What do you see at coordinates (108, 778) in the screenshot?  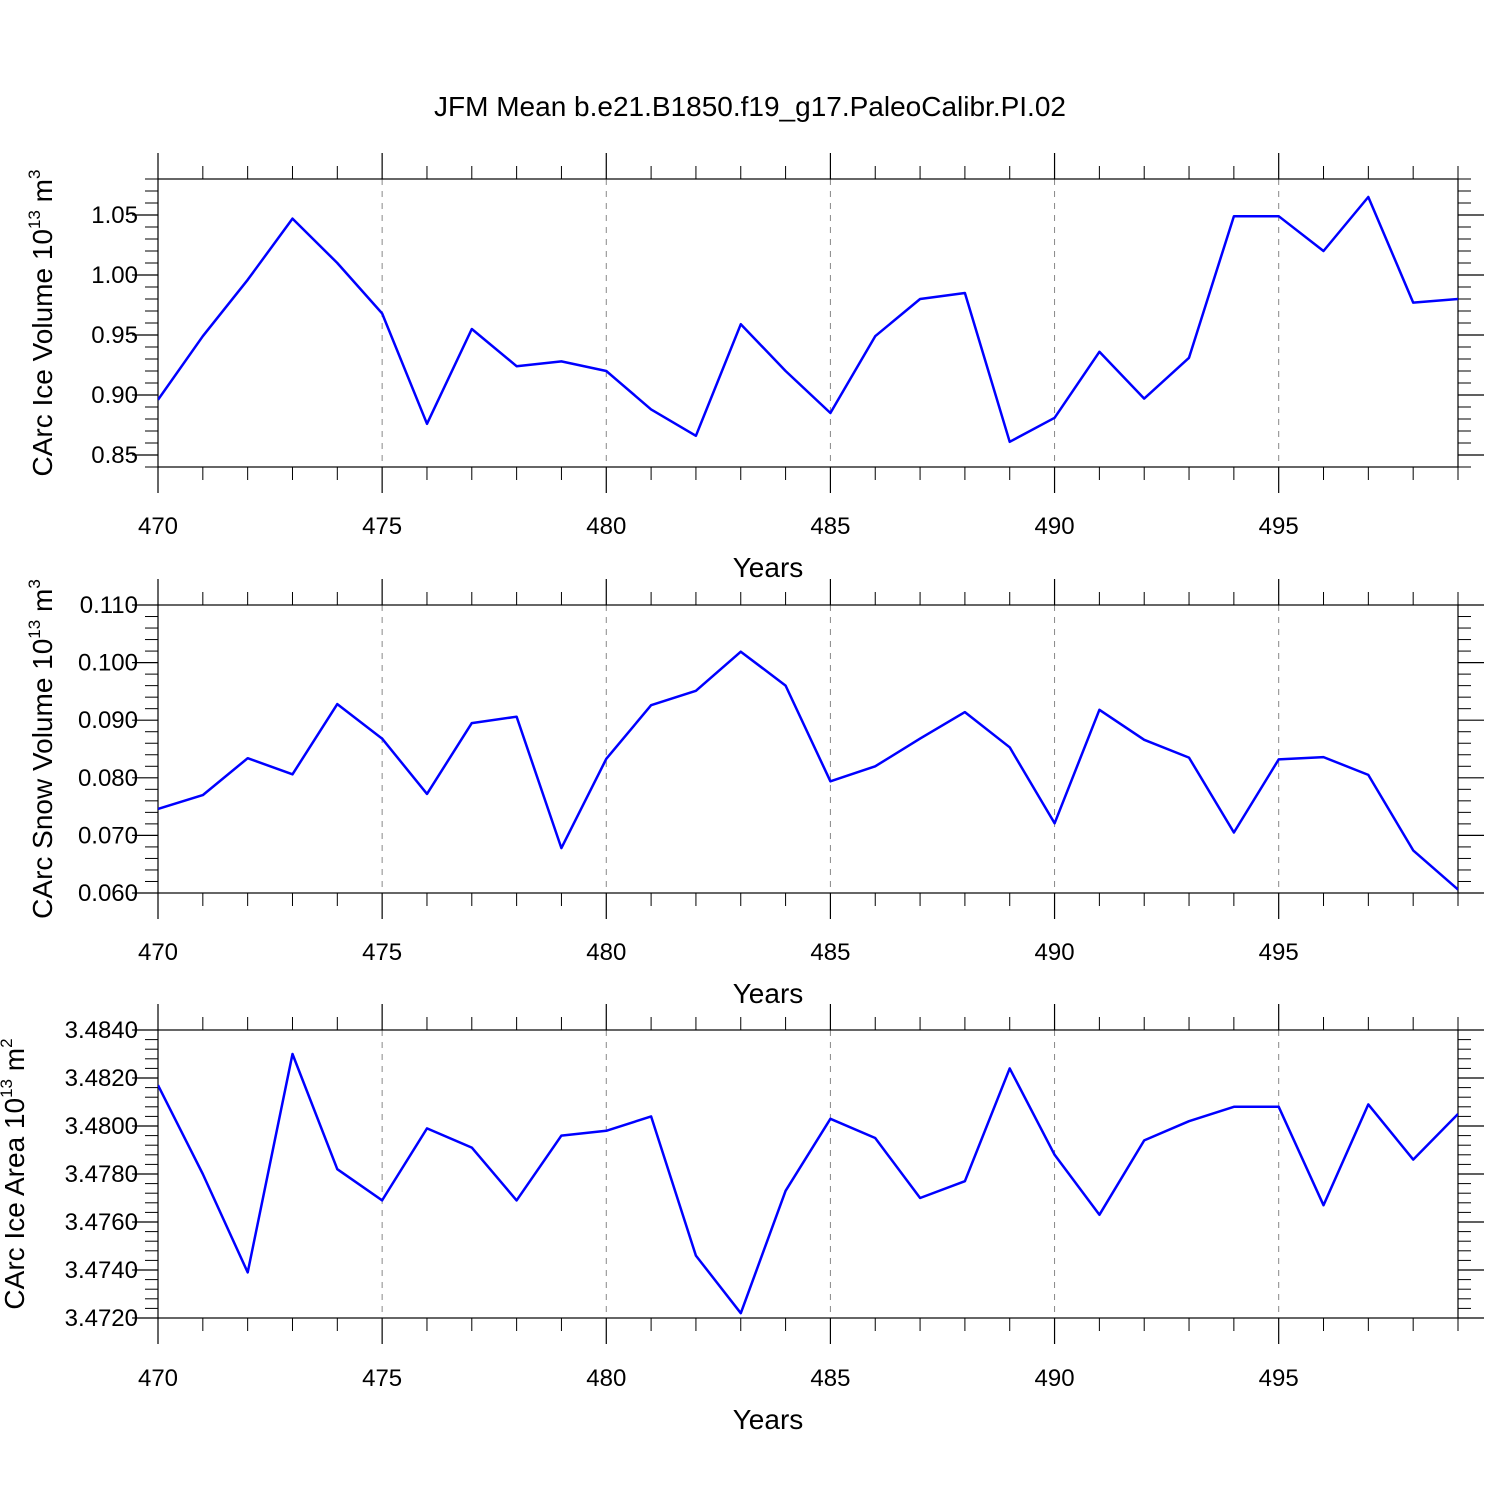 I see `y-tick-label: 0.080` at bounding box center [108, 778].